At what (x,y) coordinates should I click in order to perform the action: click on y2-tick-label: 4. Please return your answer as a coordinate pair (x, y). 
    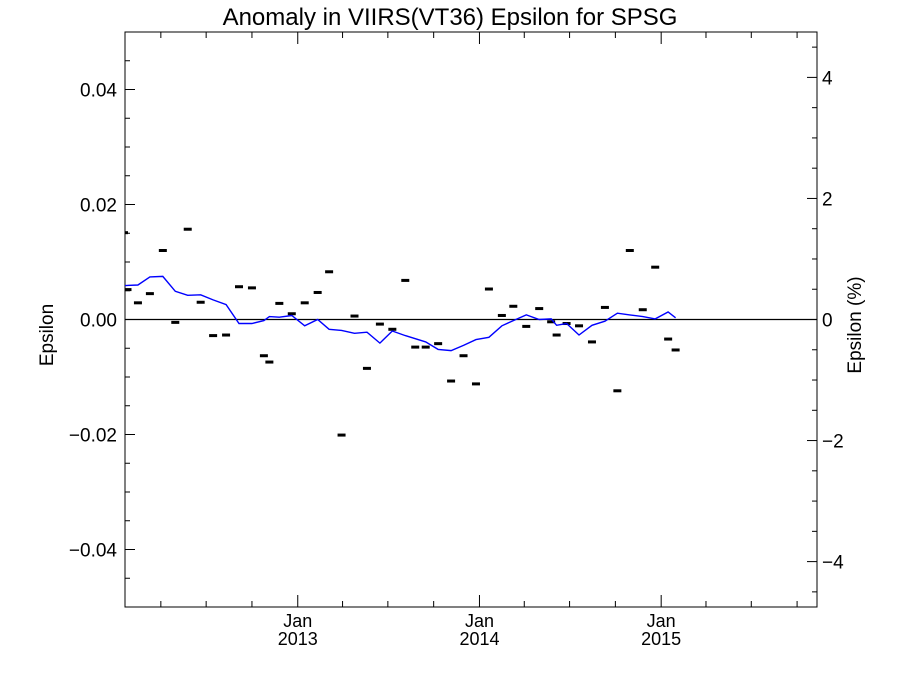
    Looking at the image, I should click on (827, 78).